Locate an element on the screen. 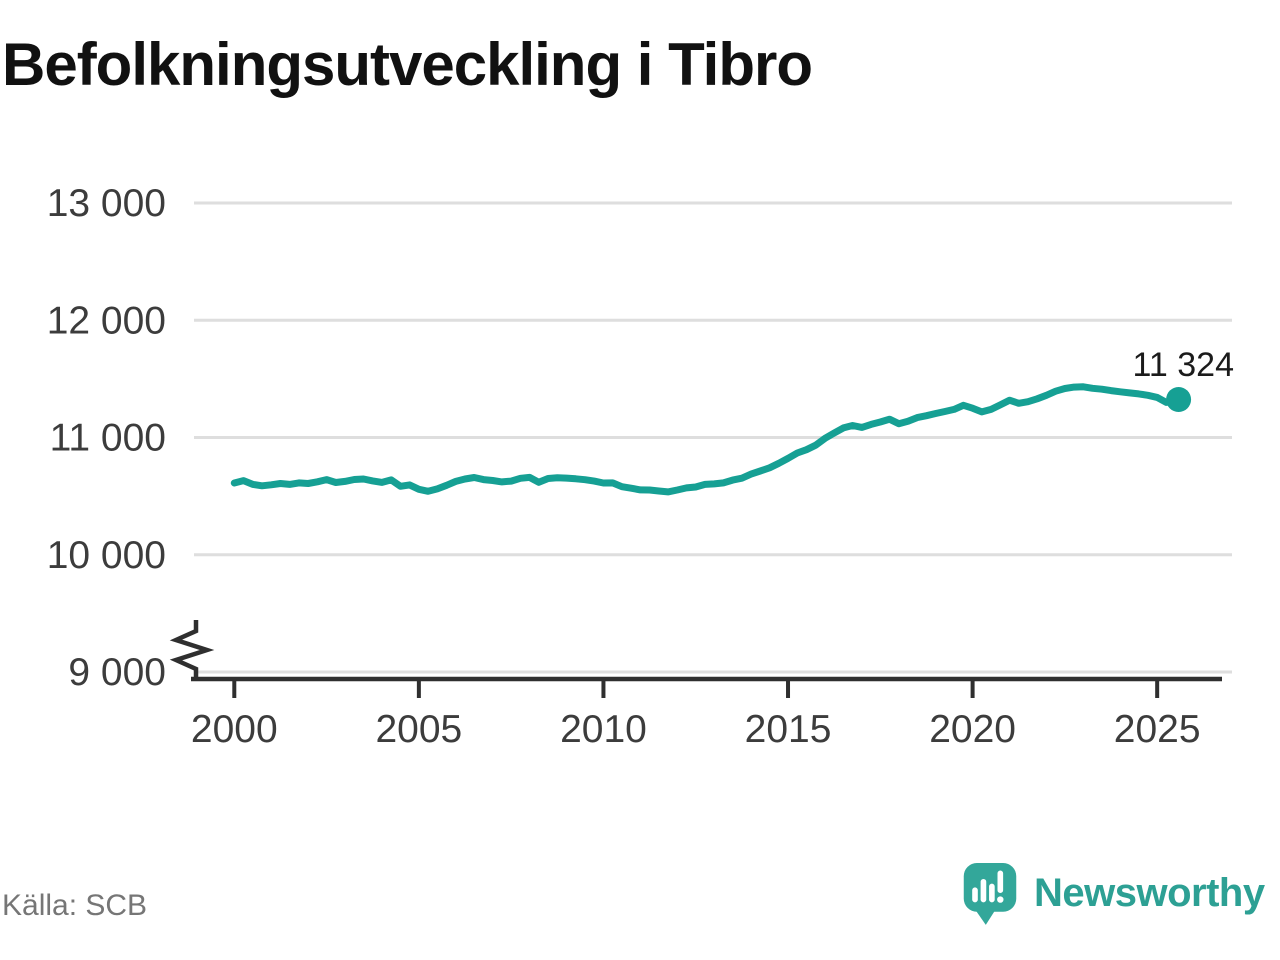 This screenshot has width=1280, height=960. exclamation-dot is located at coordinates (1000, 899).